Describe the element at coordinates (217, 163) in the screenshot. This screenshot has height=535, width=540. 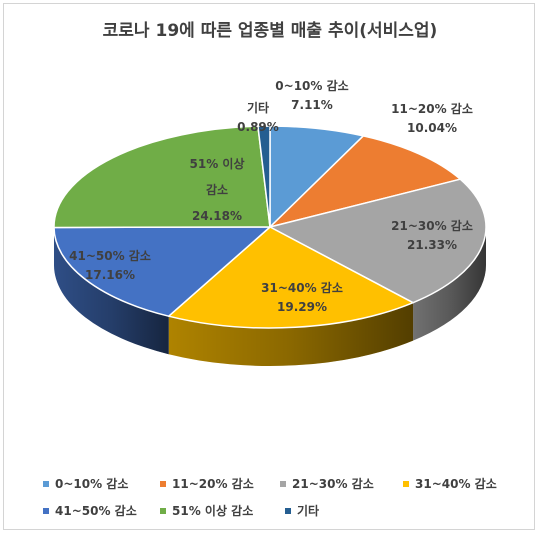
I see `data-label-line: 51% 이상` at that location.